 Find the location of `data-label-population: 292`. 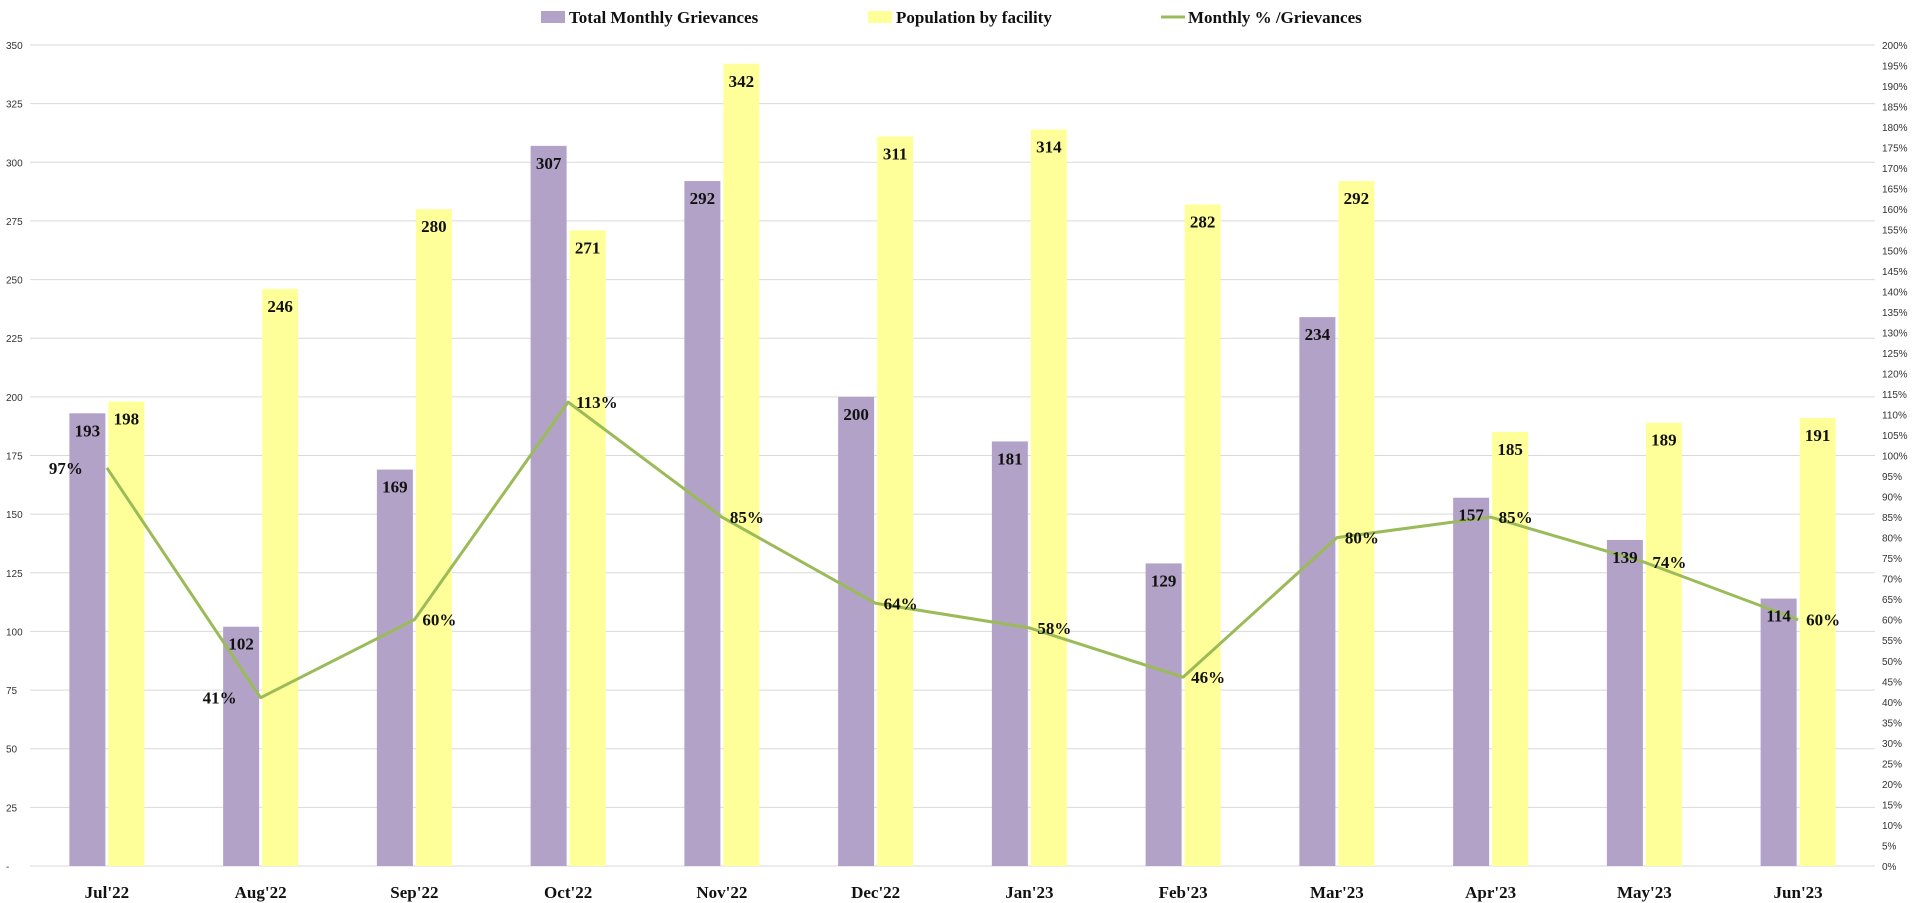

data-label-population: 292 is located at coordinates (1357, 198).